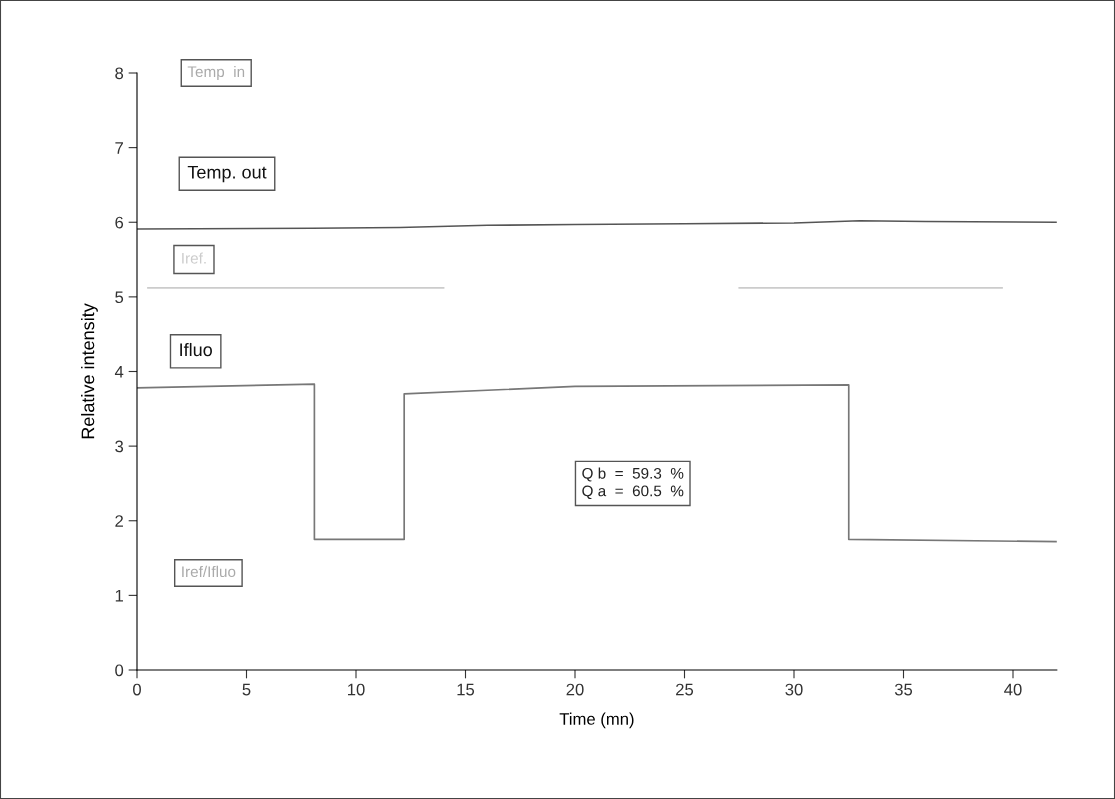 Image resolution: width=1115 pixels, height=799 pixels. I want to click on x-axis-title: Time (mn), so click(596, 720).